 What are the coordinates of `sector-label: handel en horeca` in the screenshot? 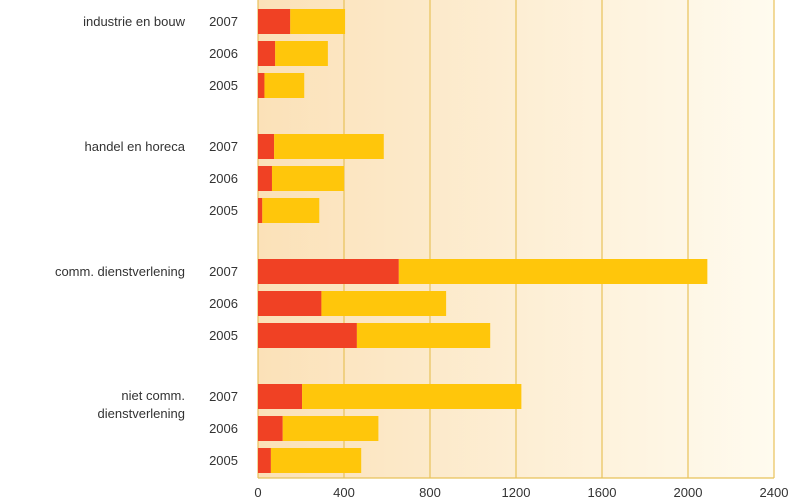 It's located at (134, 146).